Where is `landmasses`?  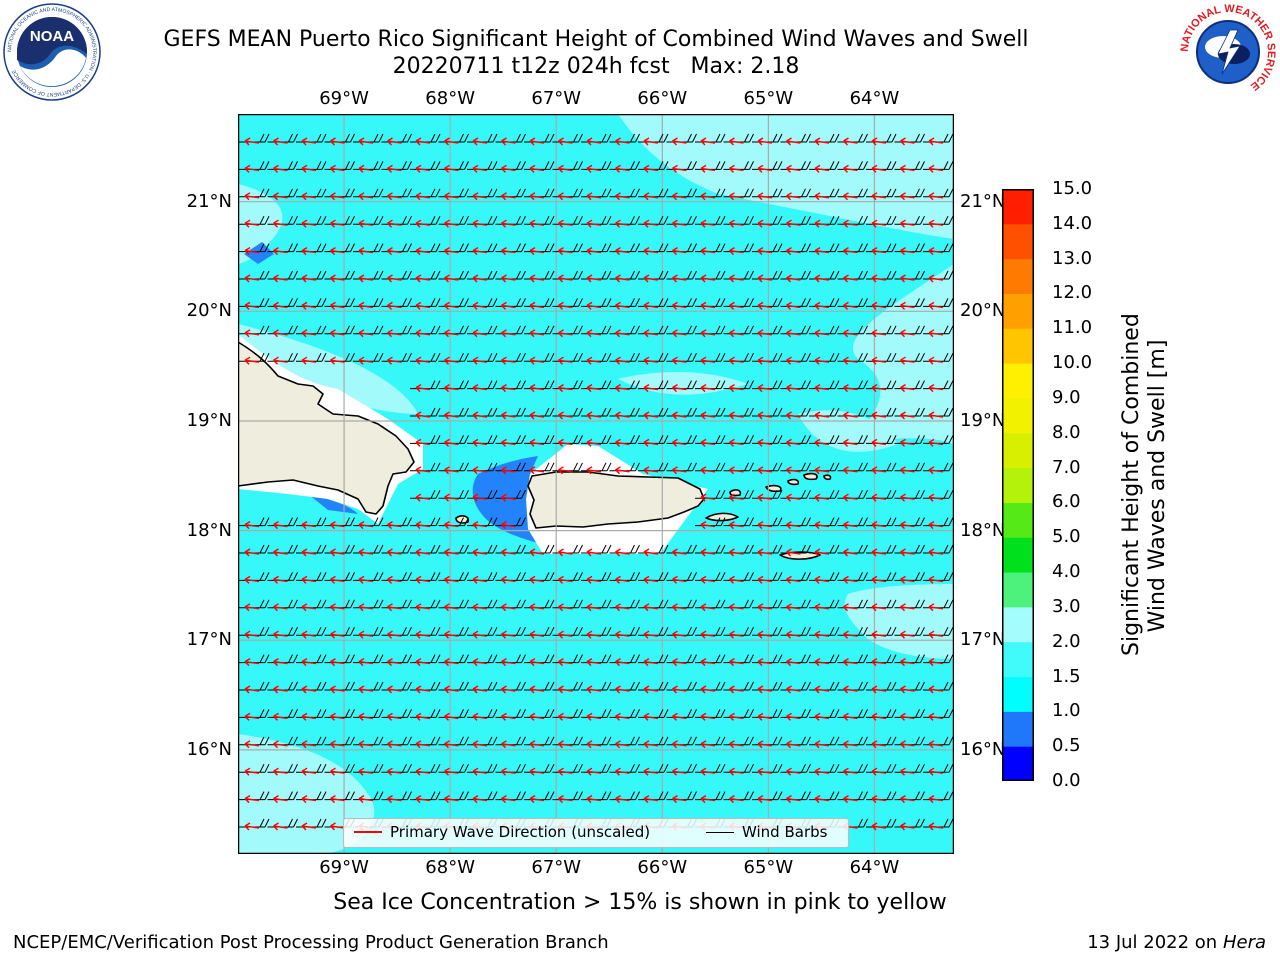
landmasses is located at coordinates (535, 450).